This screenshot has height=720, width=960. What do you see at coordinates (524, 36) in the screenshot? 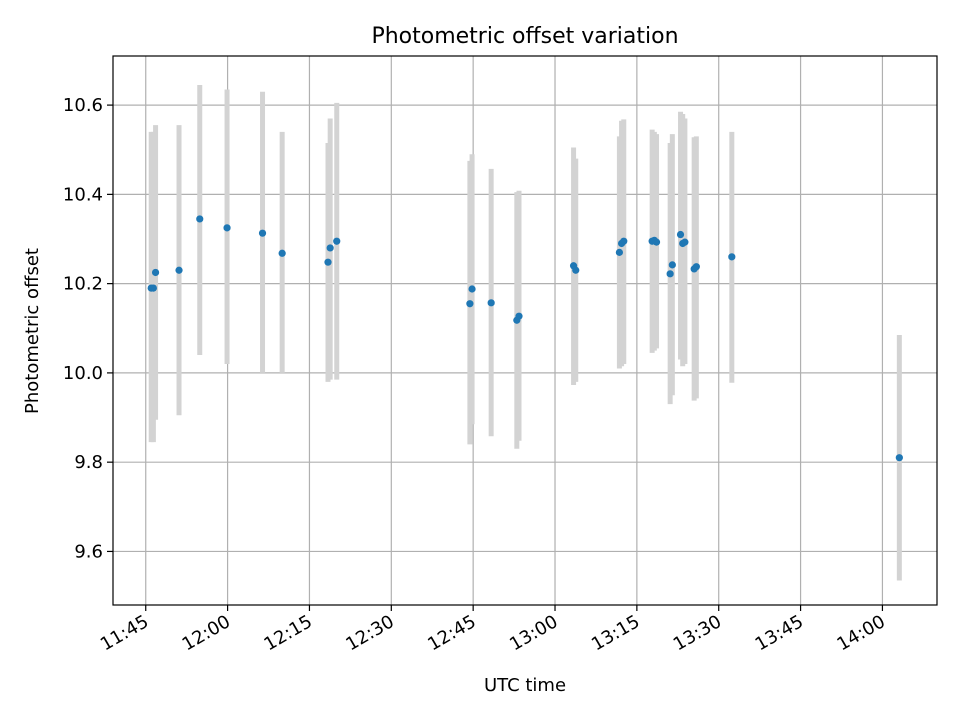
I see `chart-title: Photometric offset variation` at bounding box center [524, 36].